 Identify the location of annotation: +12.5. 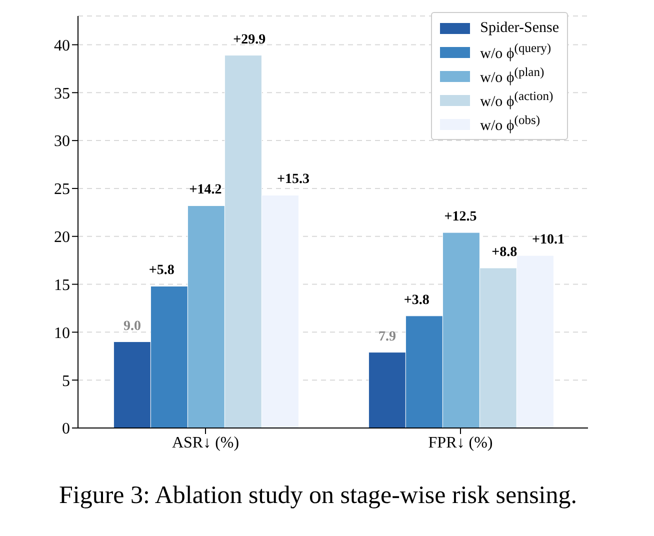
(460, 217).